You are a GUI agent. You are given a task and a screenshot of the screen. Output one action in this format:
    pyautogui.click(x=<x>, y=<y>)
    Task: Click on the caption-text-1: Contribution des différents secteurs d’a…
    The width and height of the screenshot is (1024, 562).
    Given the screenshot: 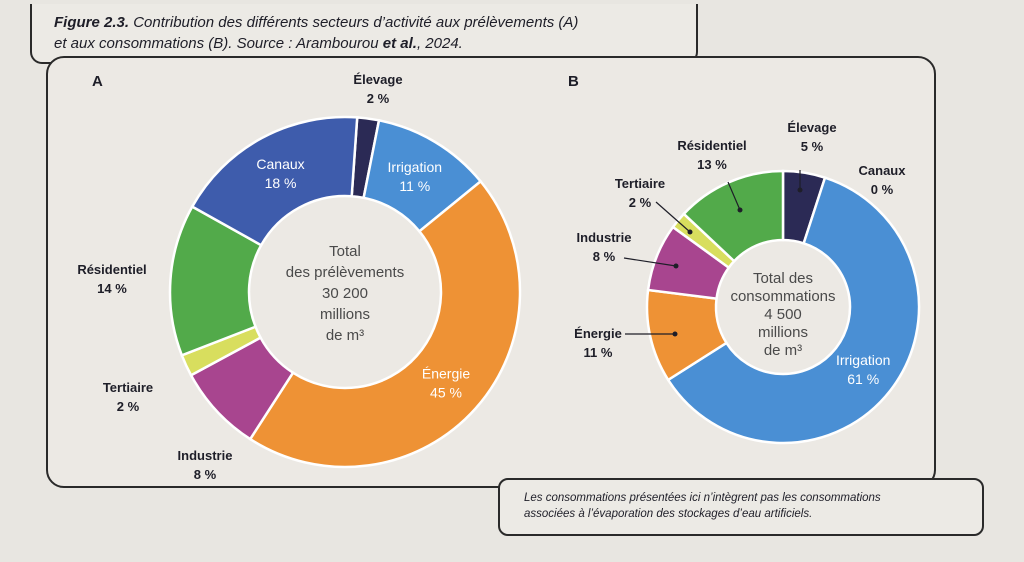 What is the action you would take?
    pyautogui.click(x=354, y=22)
    